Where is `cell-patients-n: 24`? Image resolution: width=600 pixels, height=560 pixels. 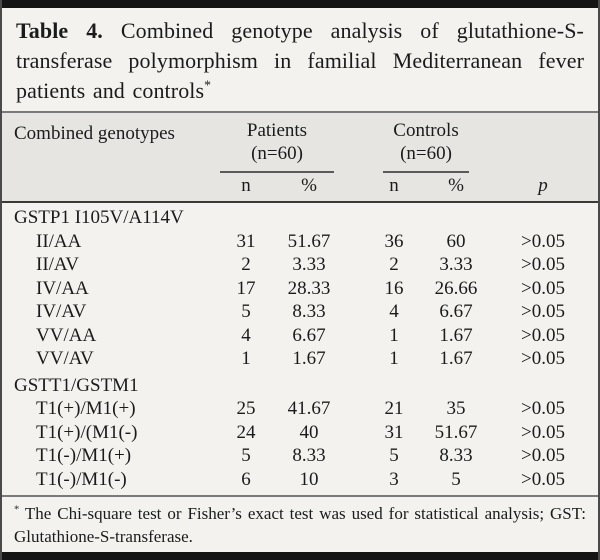 cell-patients-n: 24 is located at coordinates (246, 432).